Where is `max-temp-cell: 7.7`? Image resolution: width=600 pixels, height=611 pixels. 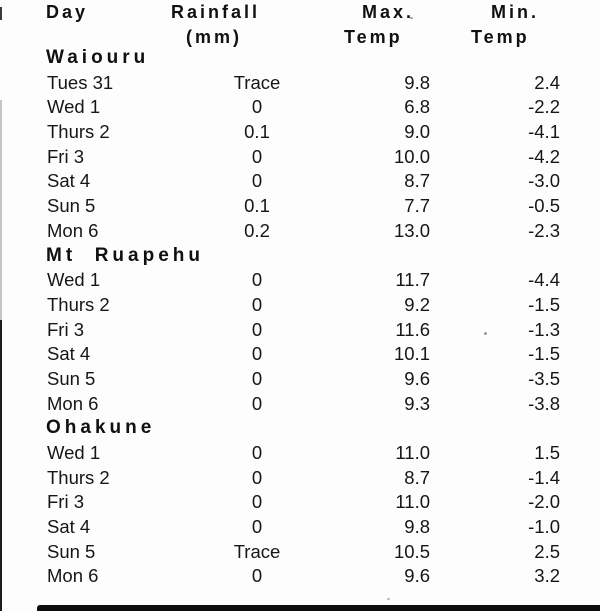
max-temp-cell: 7.7 is located at coordinates (417, 206).